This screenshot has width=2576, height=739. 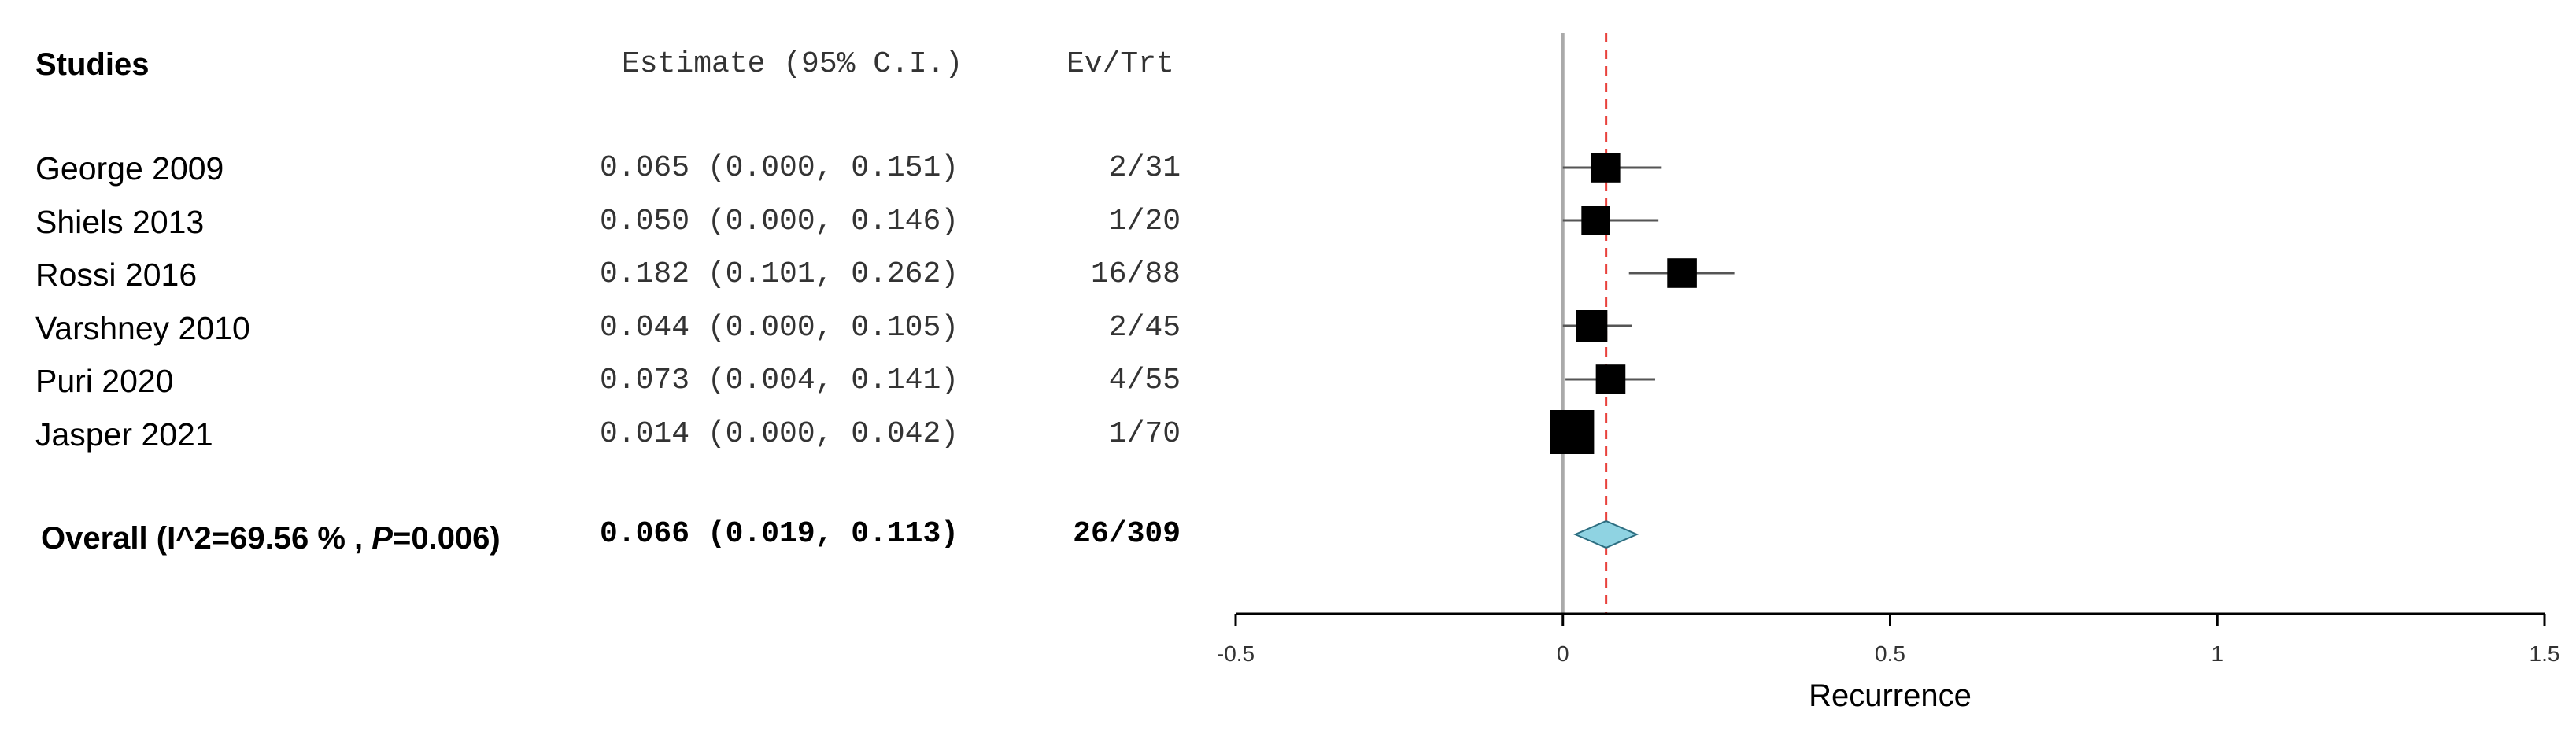 I want to click on study-name: Jasper 2021, so click(x=124, y=434).